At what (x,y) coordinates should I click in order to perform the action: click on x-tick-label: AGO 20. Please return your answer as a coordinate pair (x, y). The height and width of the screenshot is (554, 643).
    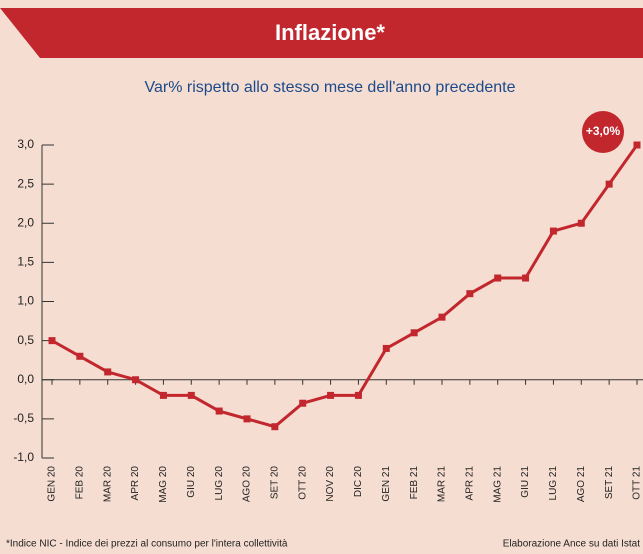
    Looking at the image, I should click on (247, 484).